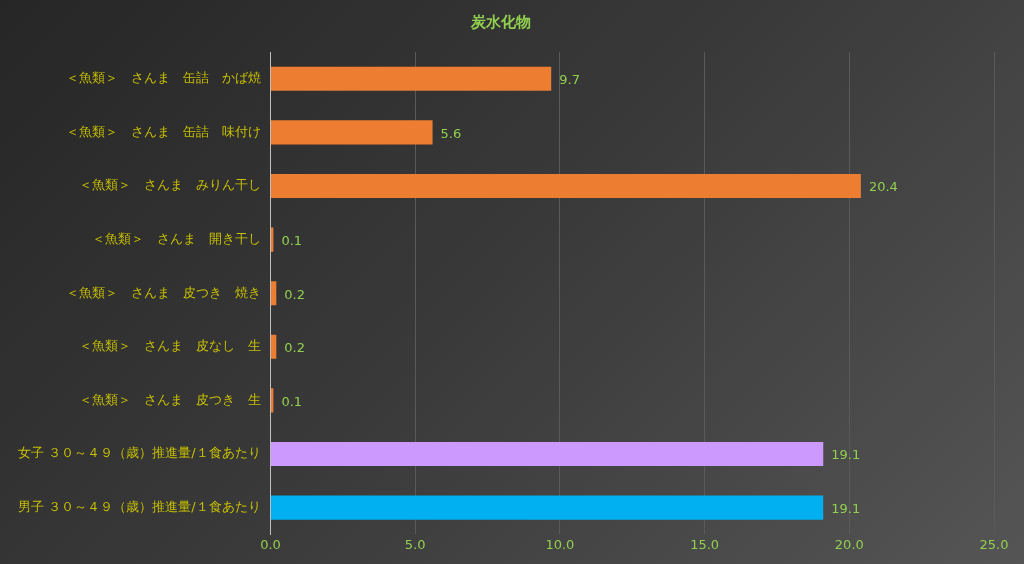  What do you see at coordinates (163, 292) in the screenshot?
I see `y-tick-label: ＜魚類＞ さんま 皮つき 焼き` at bounding box center [163, 292].